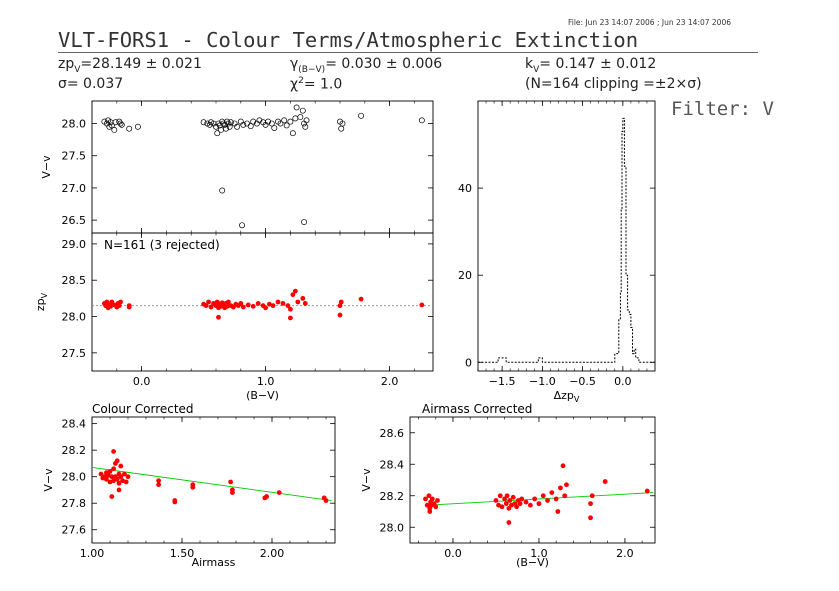 The image size is (839, 591). I want to click on panel-c-ytick-label: 28.2, so click(74, 450).